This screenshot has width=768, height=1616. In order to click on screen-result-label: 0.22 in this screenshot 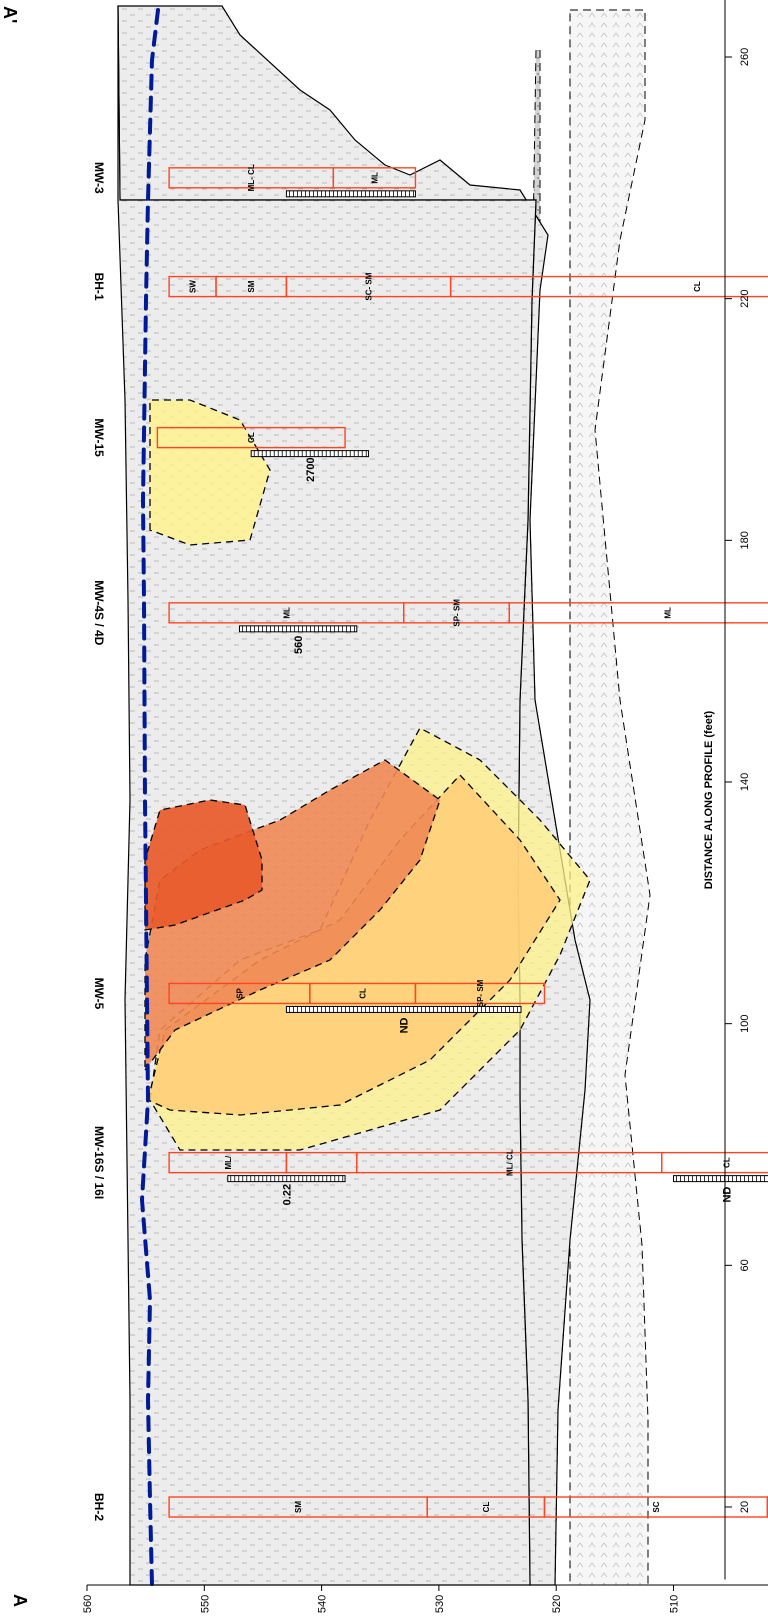, I will do `click(287, 1194)`.